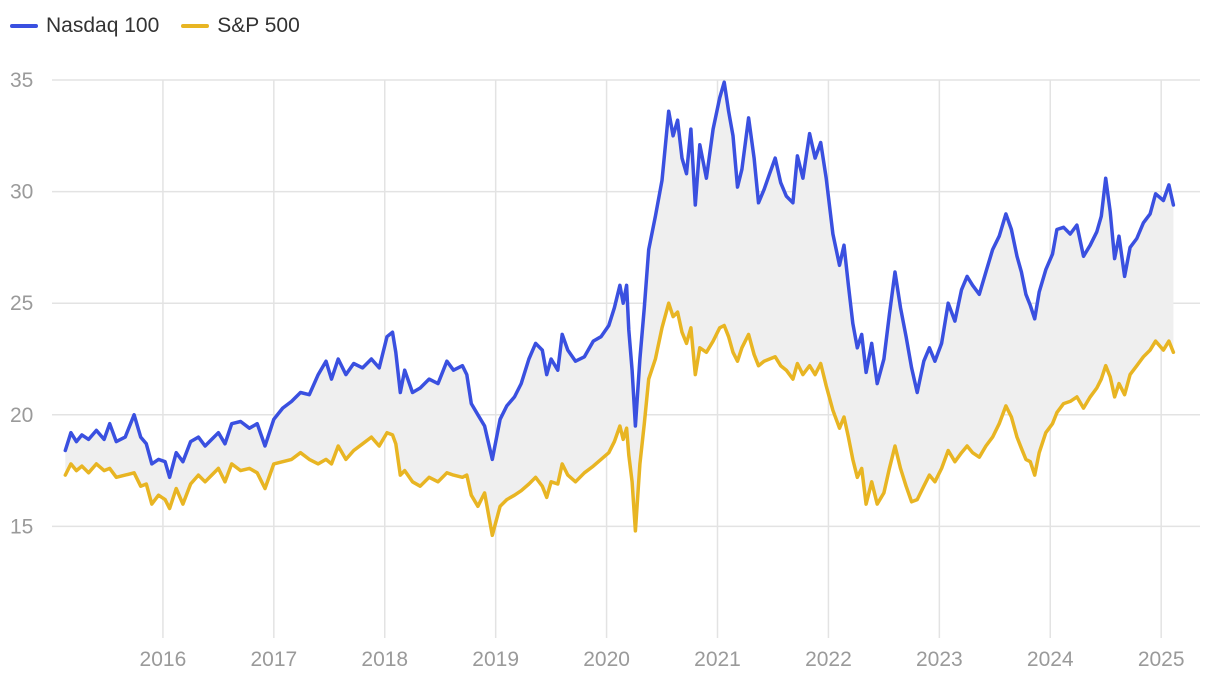 This screenshot has width=1220, height=678. I want to click on y-tick-label-35: 35, so click(21, 80).